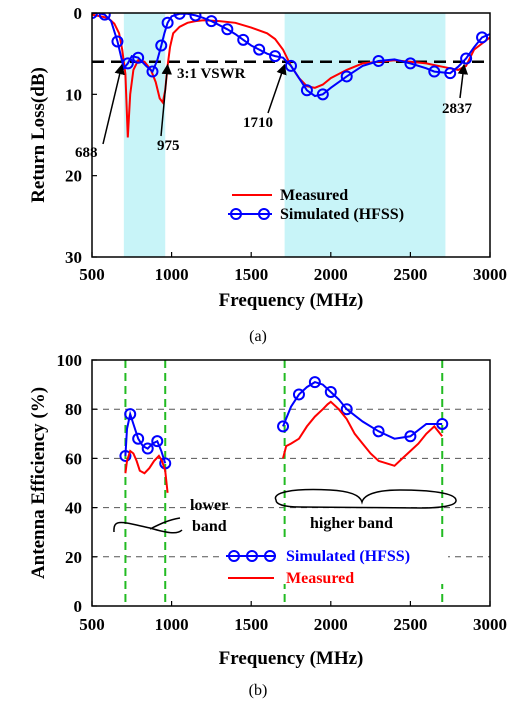 The width and height of the screenshot is (520, 702). Describe the element at coordinates (362, 410) in the screenshot. I see `simulated-line` at that location.